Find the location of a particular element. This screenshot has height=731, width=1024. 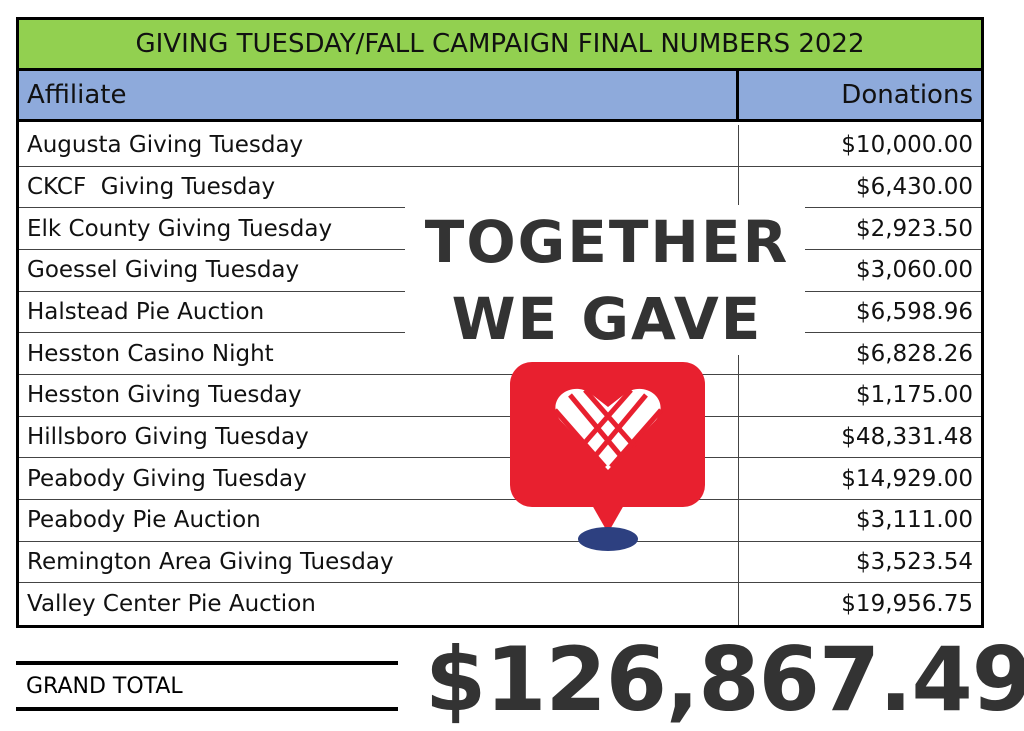

donation-cell: $48,331.48 is located at coordinates (860, 438).